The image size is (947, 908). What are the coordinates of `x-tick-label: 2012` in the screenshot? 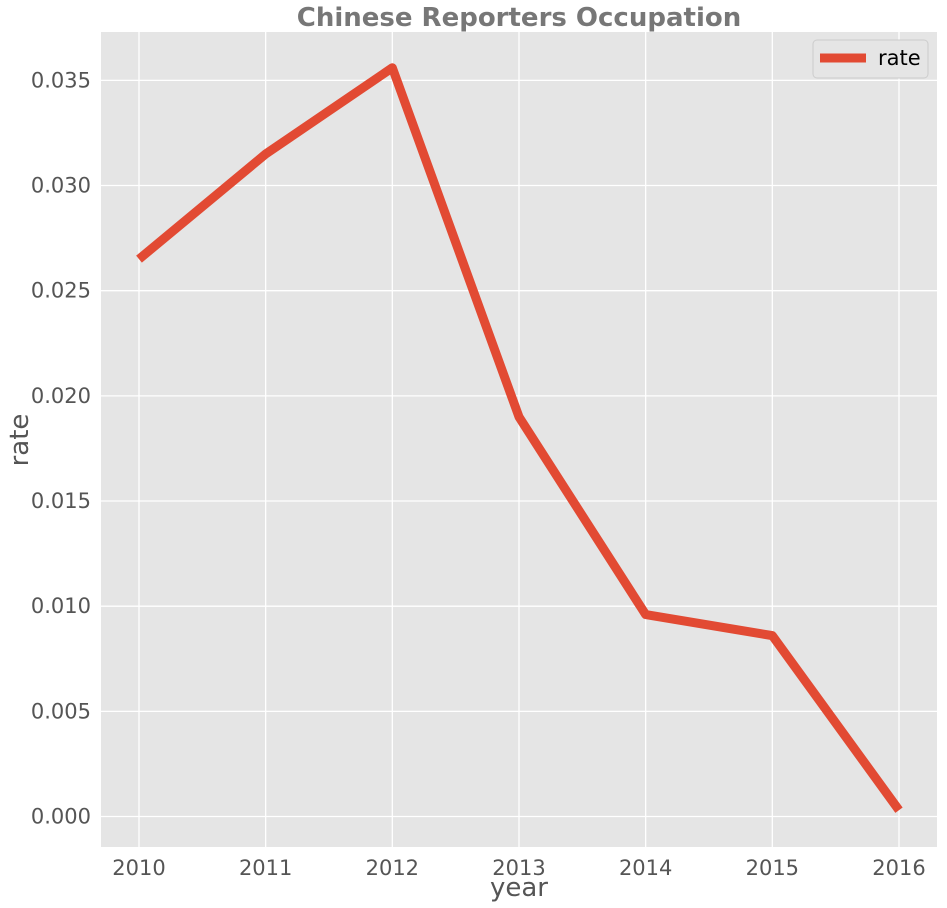 It's located at (392, 868).